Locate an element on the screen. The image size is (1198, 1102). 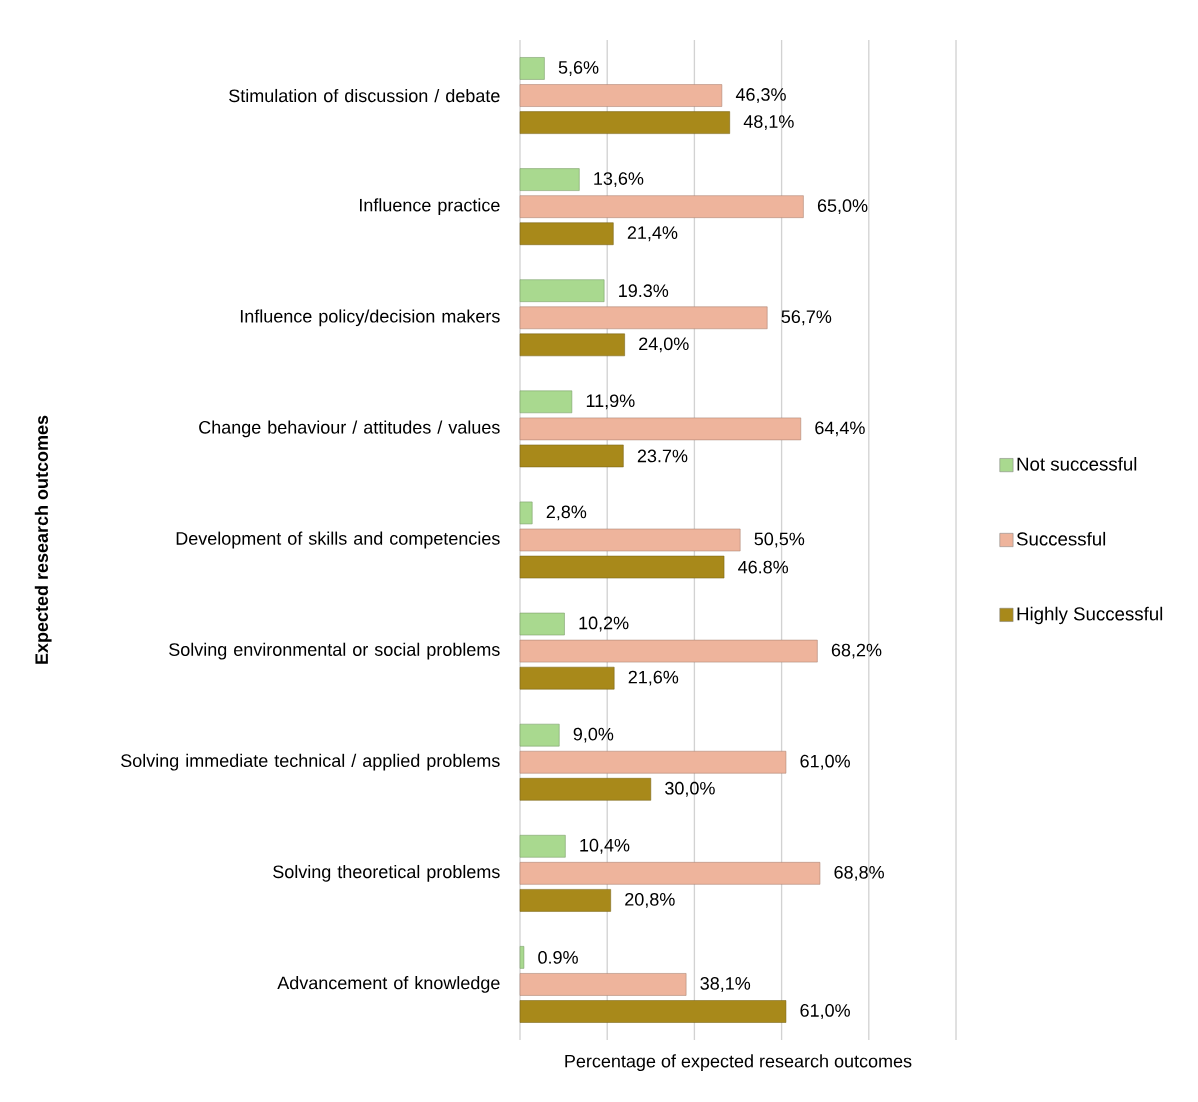
data-label: 0.9% is located at coordinates (558, 957).